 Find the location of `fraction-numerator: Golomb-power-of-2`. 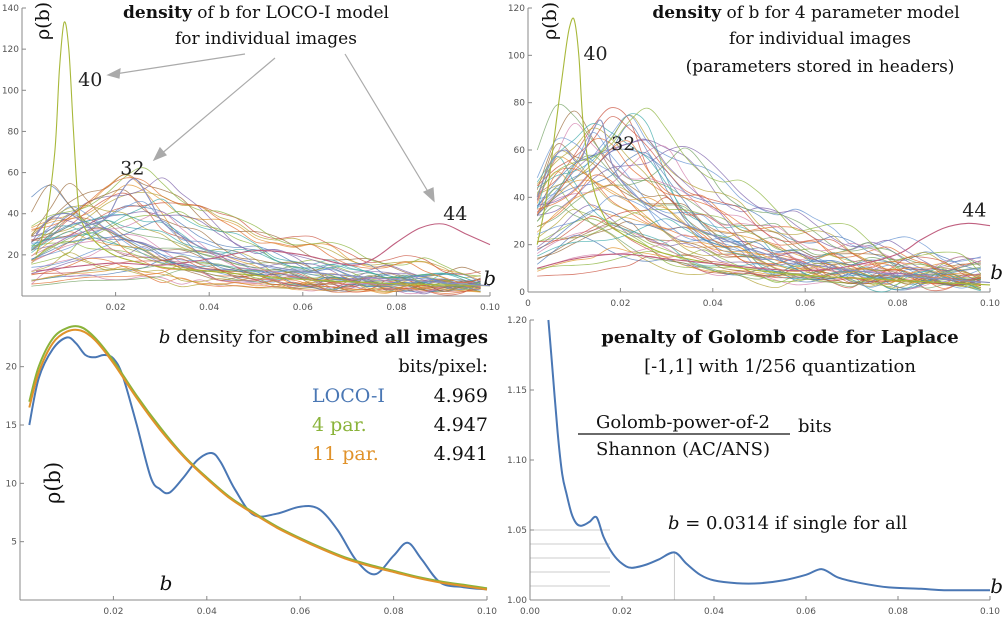

fraction-numerator: Golomb-power-of-2 is located at coordinates (683, 422).